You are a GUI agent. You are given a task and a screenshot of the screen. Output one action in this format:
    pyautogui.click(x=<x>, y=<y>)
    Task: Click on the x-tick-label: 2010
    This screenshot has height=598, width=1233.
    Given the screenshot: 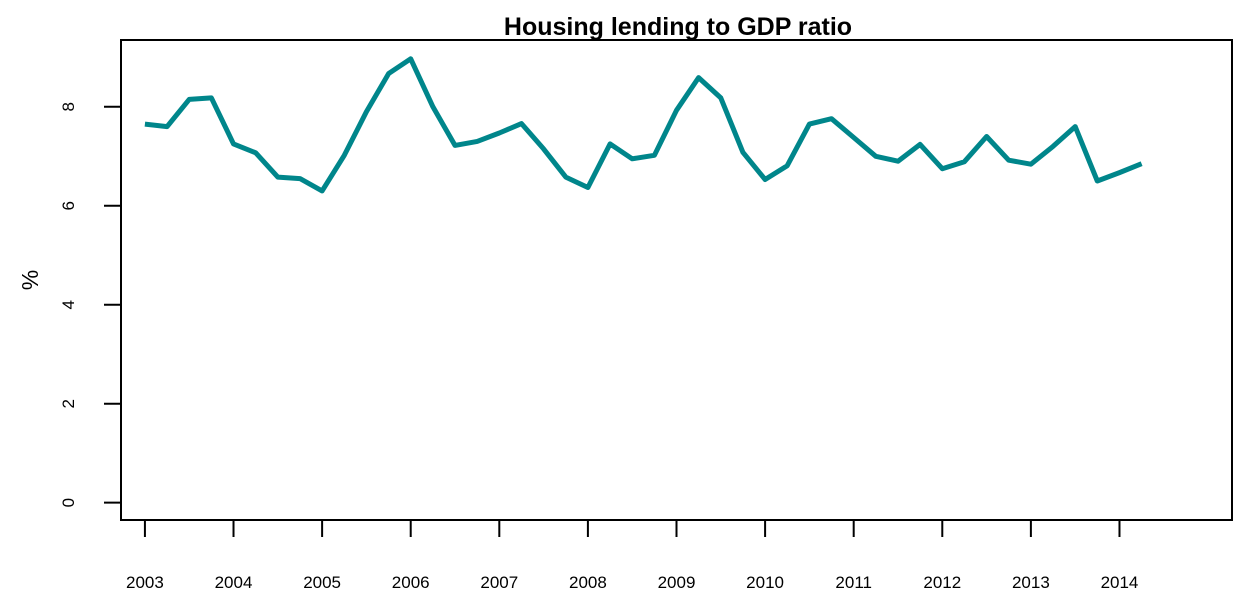 What is the action you would take?
    pyautogui.click(x=765, y=582)
    